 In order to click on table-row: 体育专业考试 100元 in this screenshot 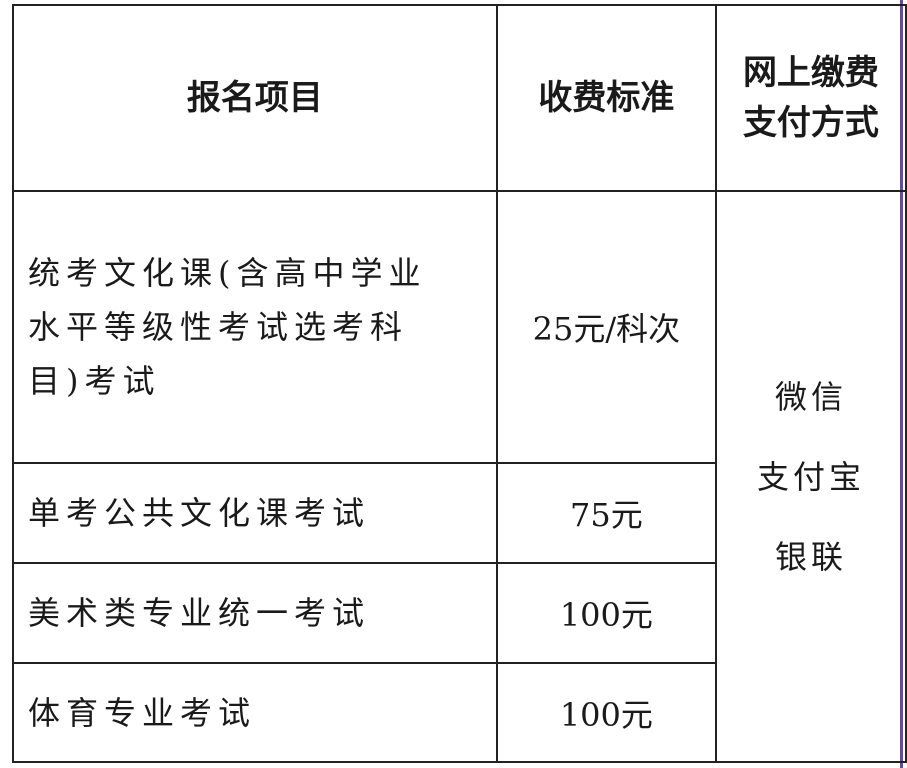, I will do `click(459, 712)`.